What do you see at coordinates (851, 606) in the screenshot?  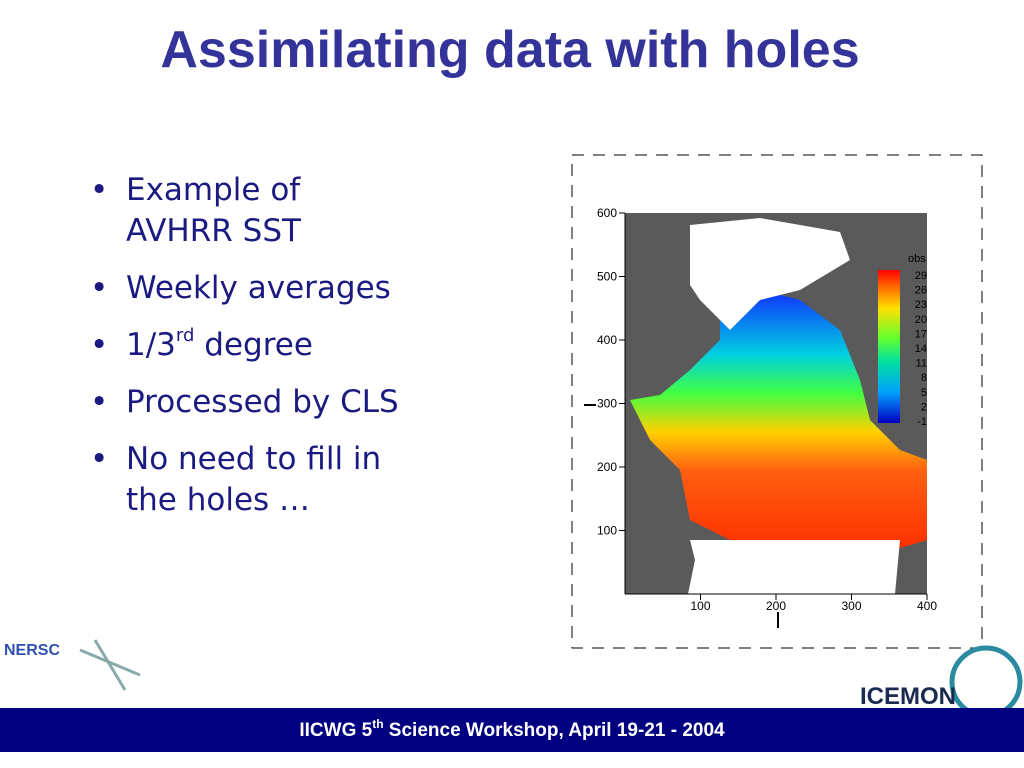 I see `x-tick-label: 300` at bounding box center [851, 606].